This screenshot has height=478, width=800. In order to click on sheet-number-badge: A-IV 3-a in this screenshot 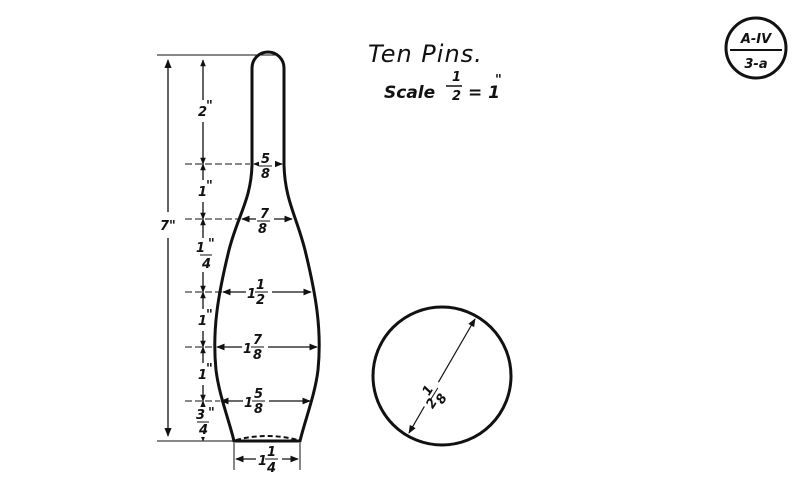, I will do `click(756, 48)`.